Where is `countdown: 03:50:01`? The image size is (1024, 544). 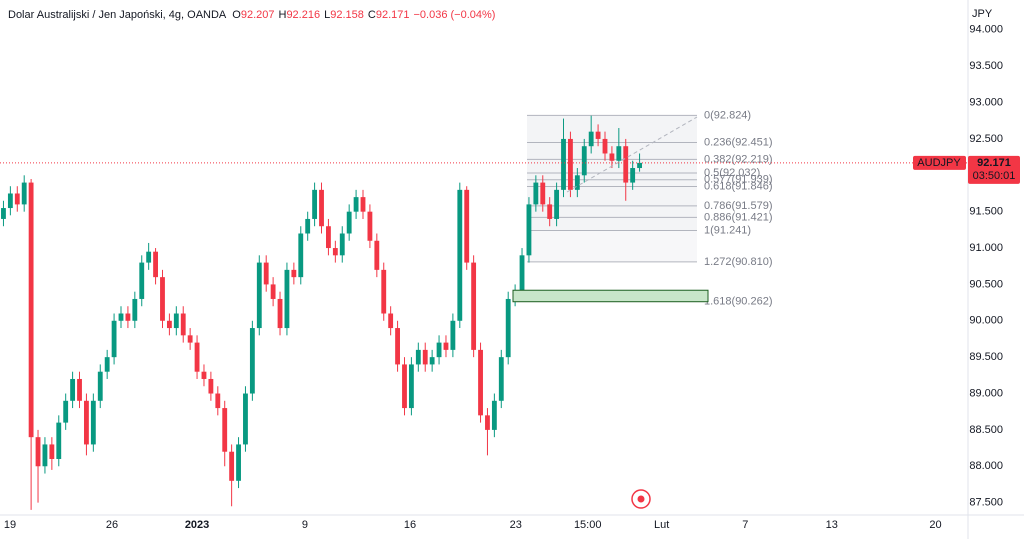 countdown: 03:50:01 is located at coordinates (994, 176).